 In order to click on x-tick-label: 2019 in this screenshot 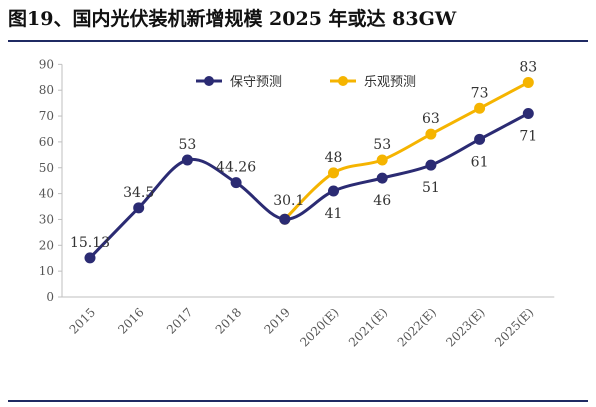, I will do `click(276, 320)`.